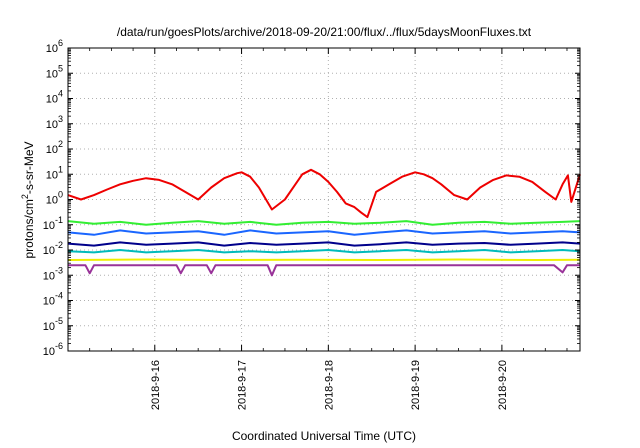 Image resolution: width=640 pixels, height=448 pixels. I want to click on y-axis-label-superscript: 2, so click(25, 196).